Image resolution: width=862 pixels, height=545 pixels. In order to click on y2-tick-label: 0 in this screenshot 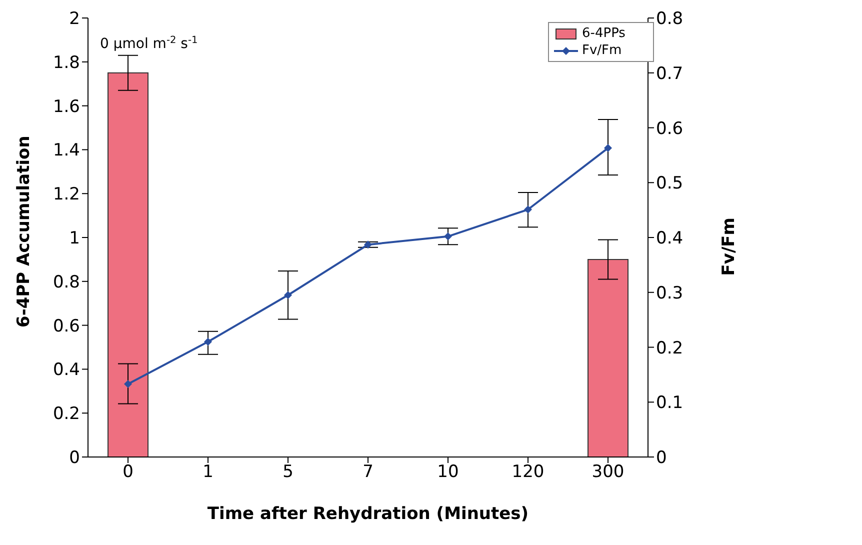, I will do `click(661, 458)`.